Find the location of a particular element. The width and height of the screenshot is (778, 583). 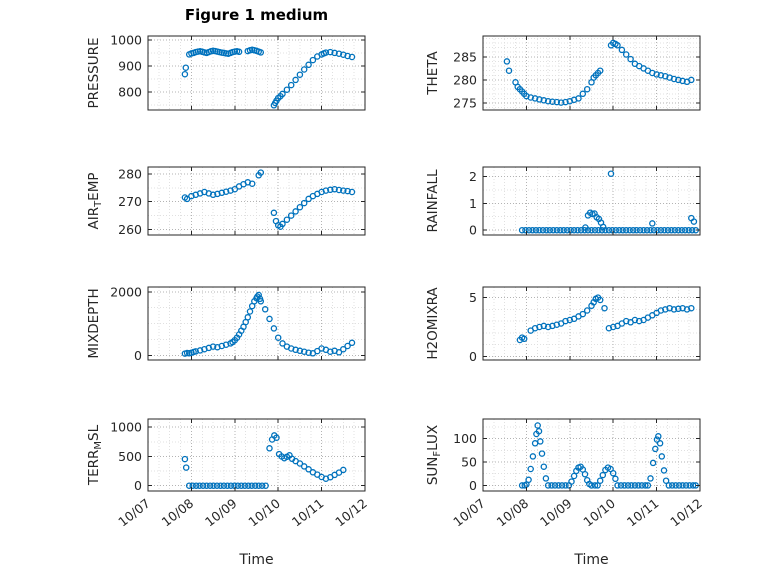

y-tick-label: 2 is located at coordinates (473, 176).